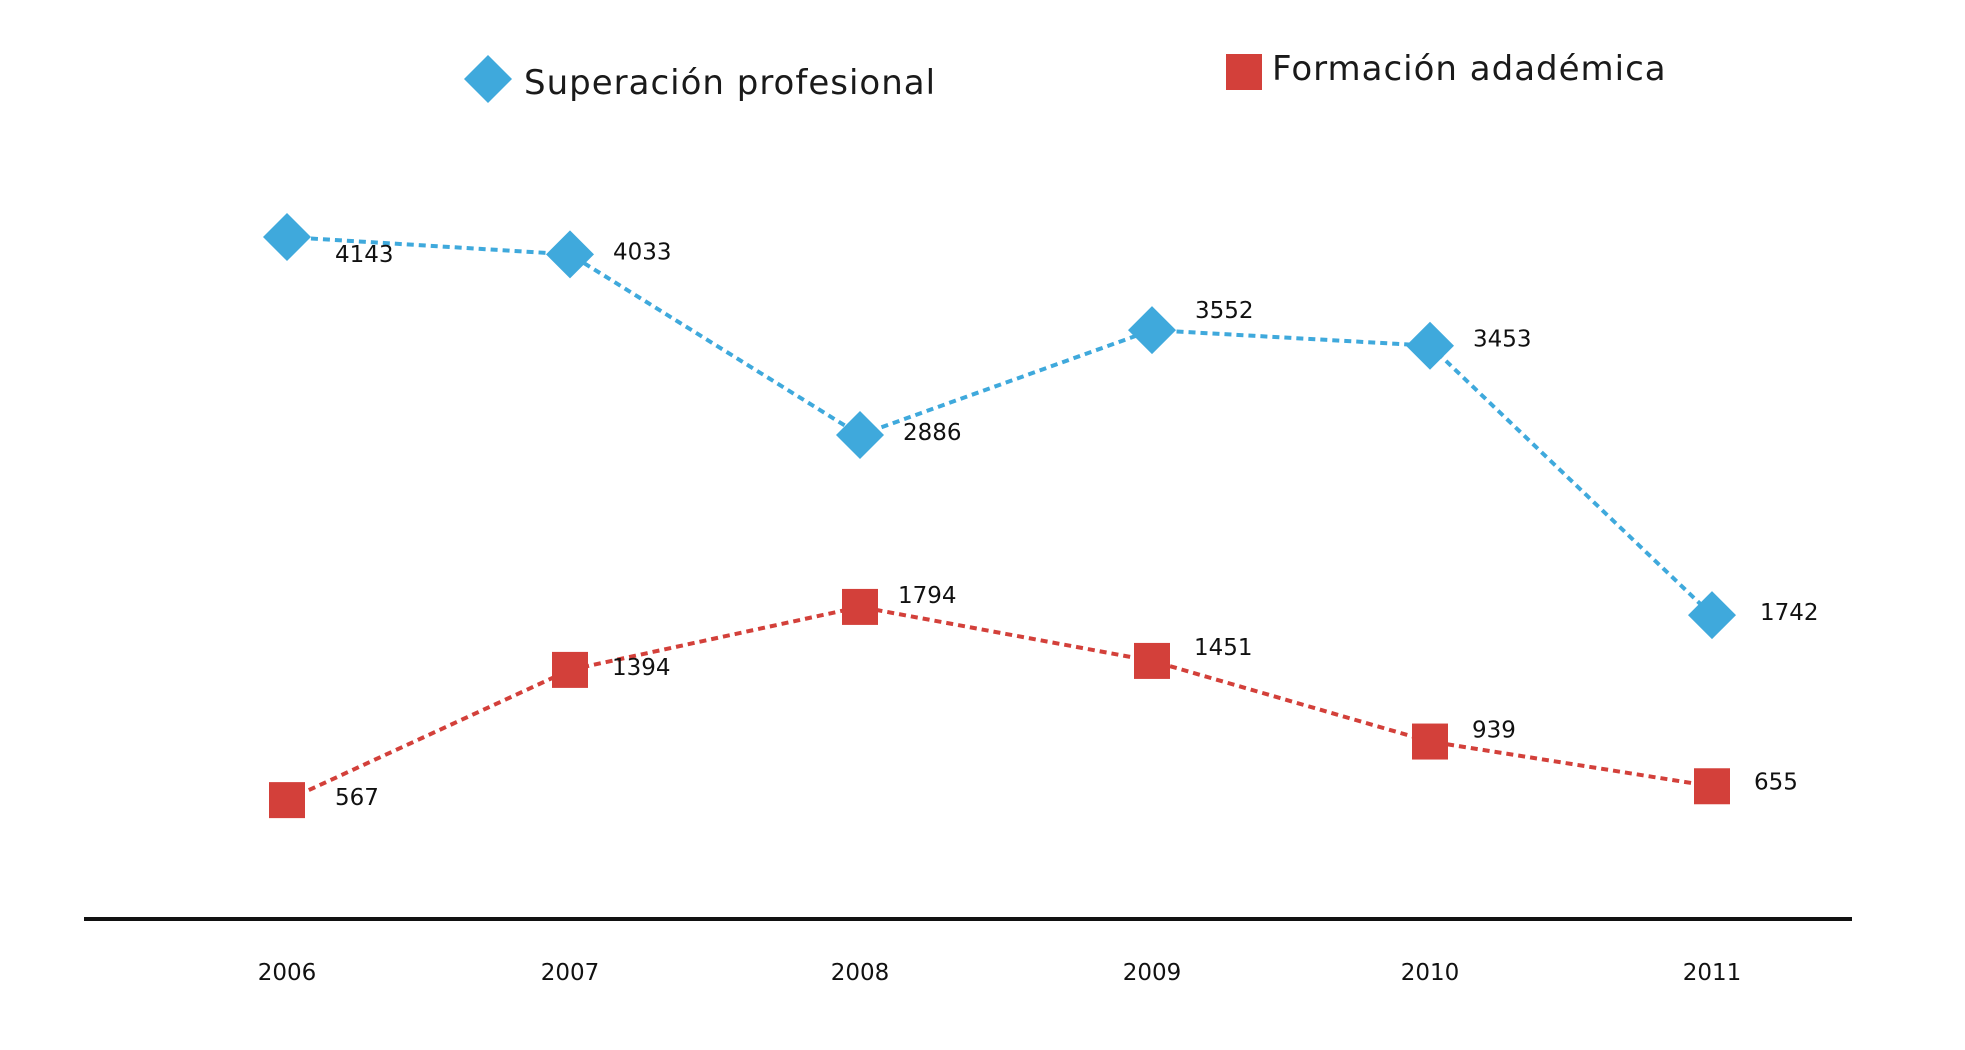 This screenshot has height=1050, width=1965. What do you see at coordinates (1000, 973) in the screenshot?
I see `x-axis-tick-labels: 2006 2007 2008 2009 2010 2011` at bounding box center [1000, 973].